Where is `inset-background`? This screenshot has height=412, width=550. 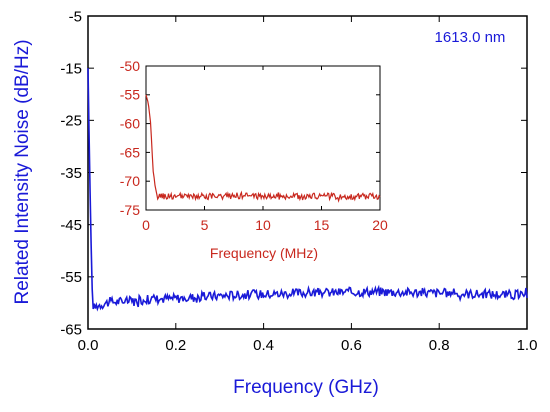 inset-background is located at coordinates (263, 138).